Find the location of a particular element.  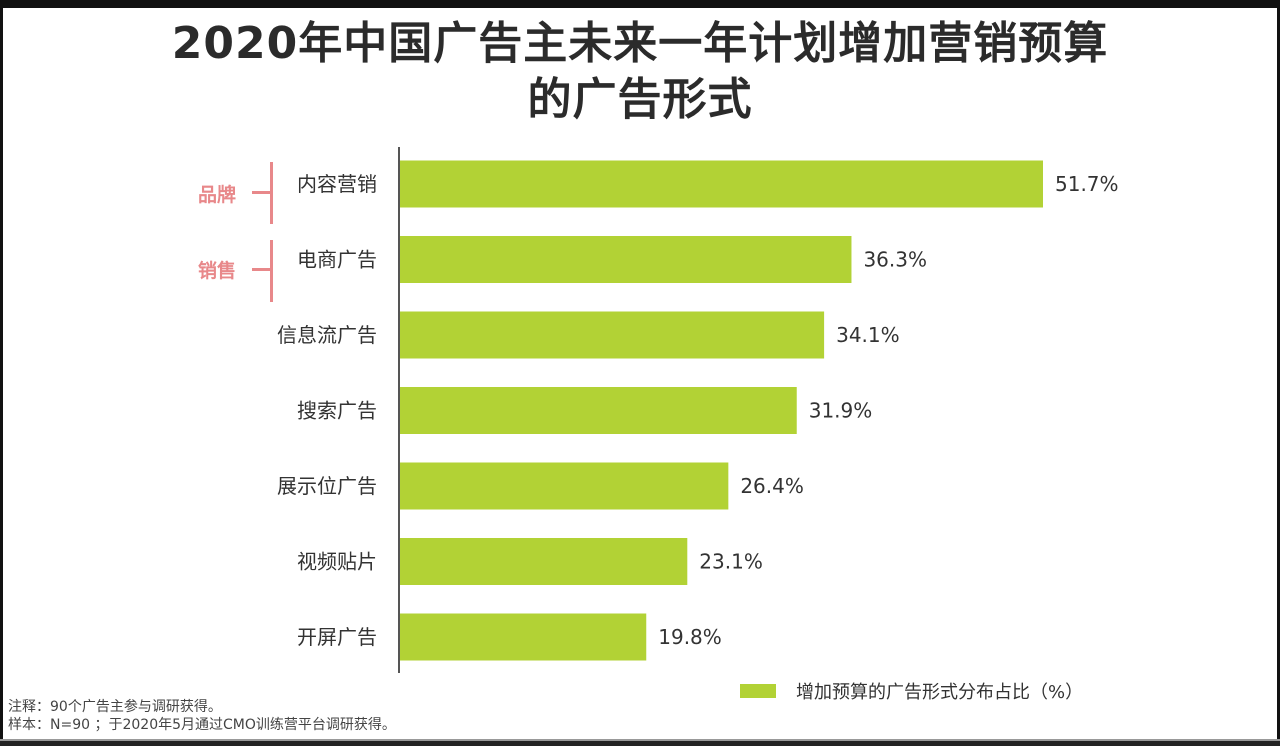

annotation-sales-bracket is located at coordinates (271, 271).